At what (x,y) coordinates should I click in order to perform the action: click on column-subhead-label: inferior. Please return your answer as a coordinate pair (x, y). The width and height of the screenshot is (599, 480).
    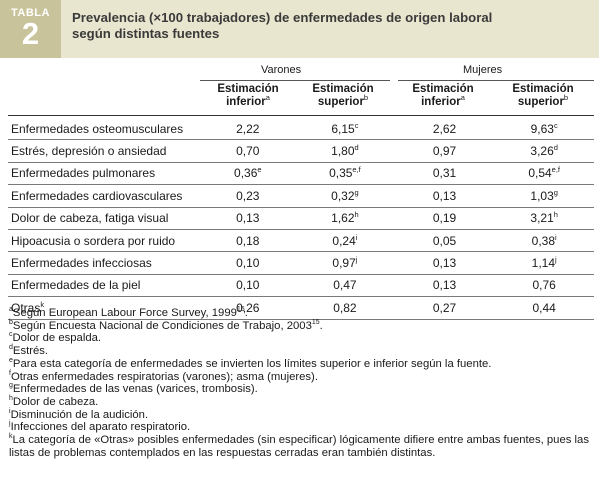
    Looking at the image, I should click on (441, 102).